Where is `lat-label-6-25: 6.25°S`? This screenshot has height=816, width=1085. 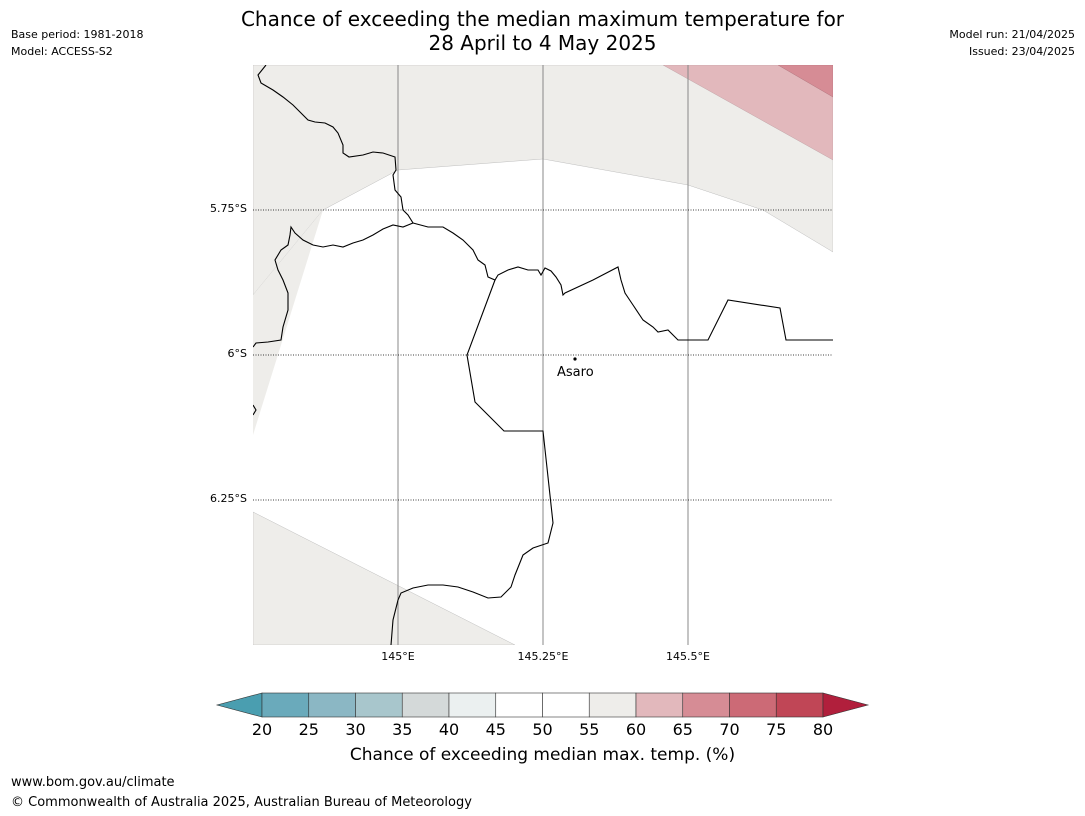
lat-label-6-25: 6.25°S is located at coordinates (228, 498).